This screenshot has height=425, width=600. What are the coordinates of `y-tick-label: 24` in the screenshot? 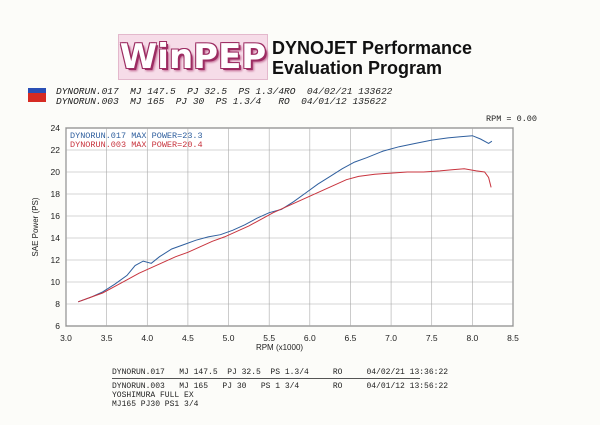 It's located at (56, 128).